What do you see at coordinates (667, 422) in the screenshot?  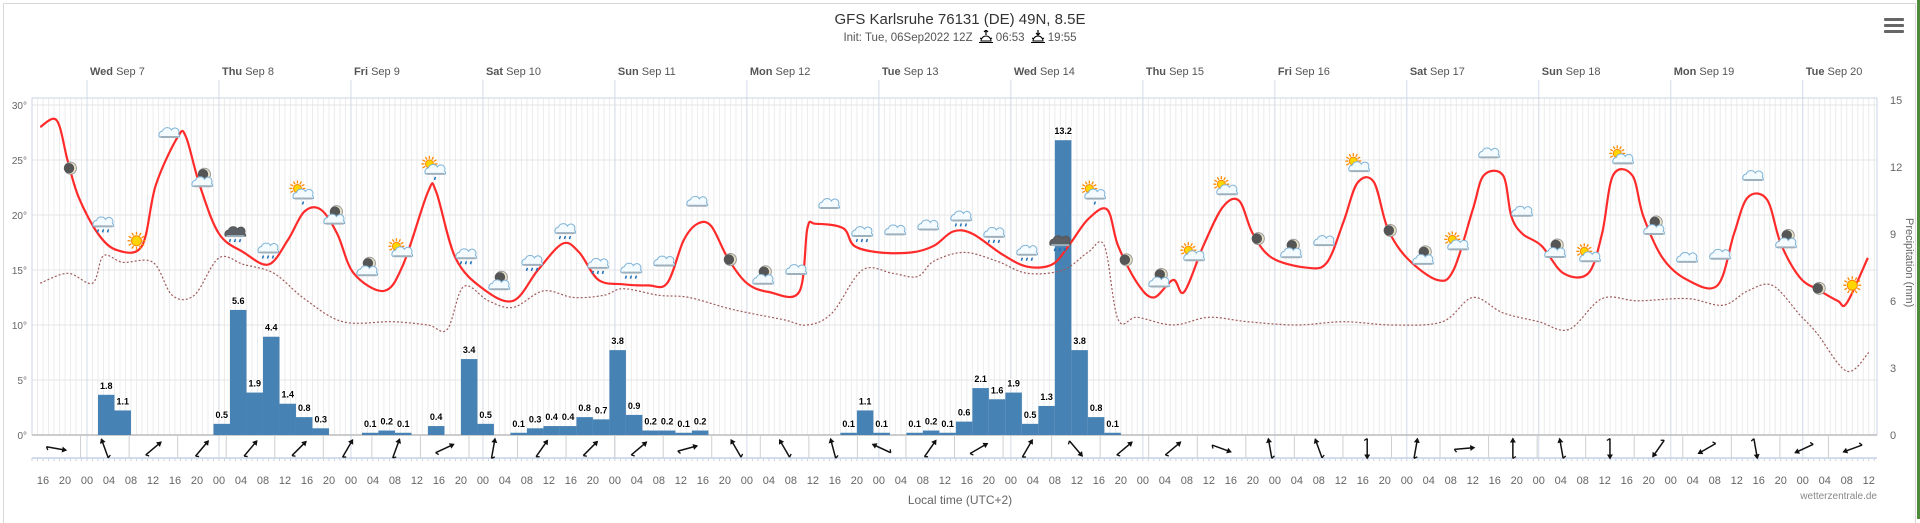 I see `precipitation-value-label: 0.2` at bounding box center [667, 422].